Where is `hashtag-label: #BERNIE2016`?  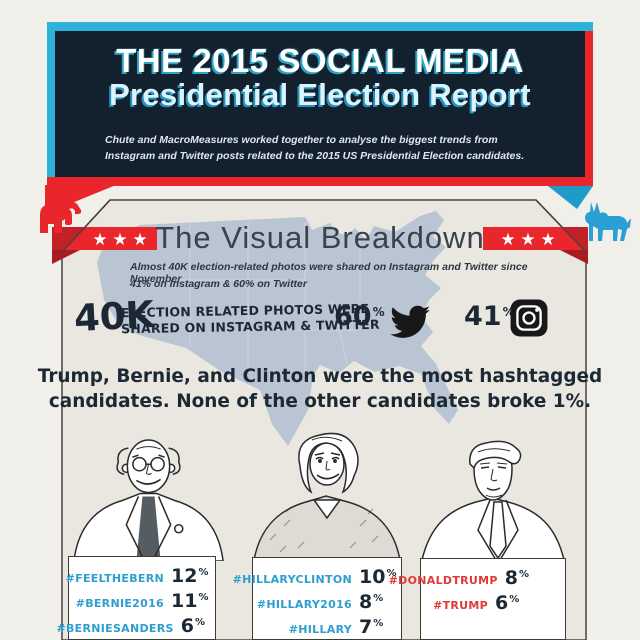 hashtag-label: #BERNIE2016 is located at coordinates (119, 603).